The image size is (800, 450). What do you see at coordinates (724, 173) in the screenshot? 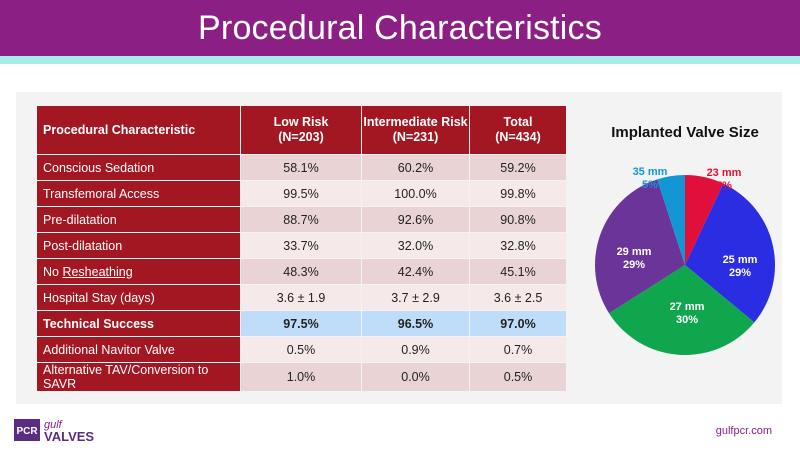
I see `pie-label-size: 23 mm` at bounding box center [724, 173].